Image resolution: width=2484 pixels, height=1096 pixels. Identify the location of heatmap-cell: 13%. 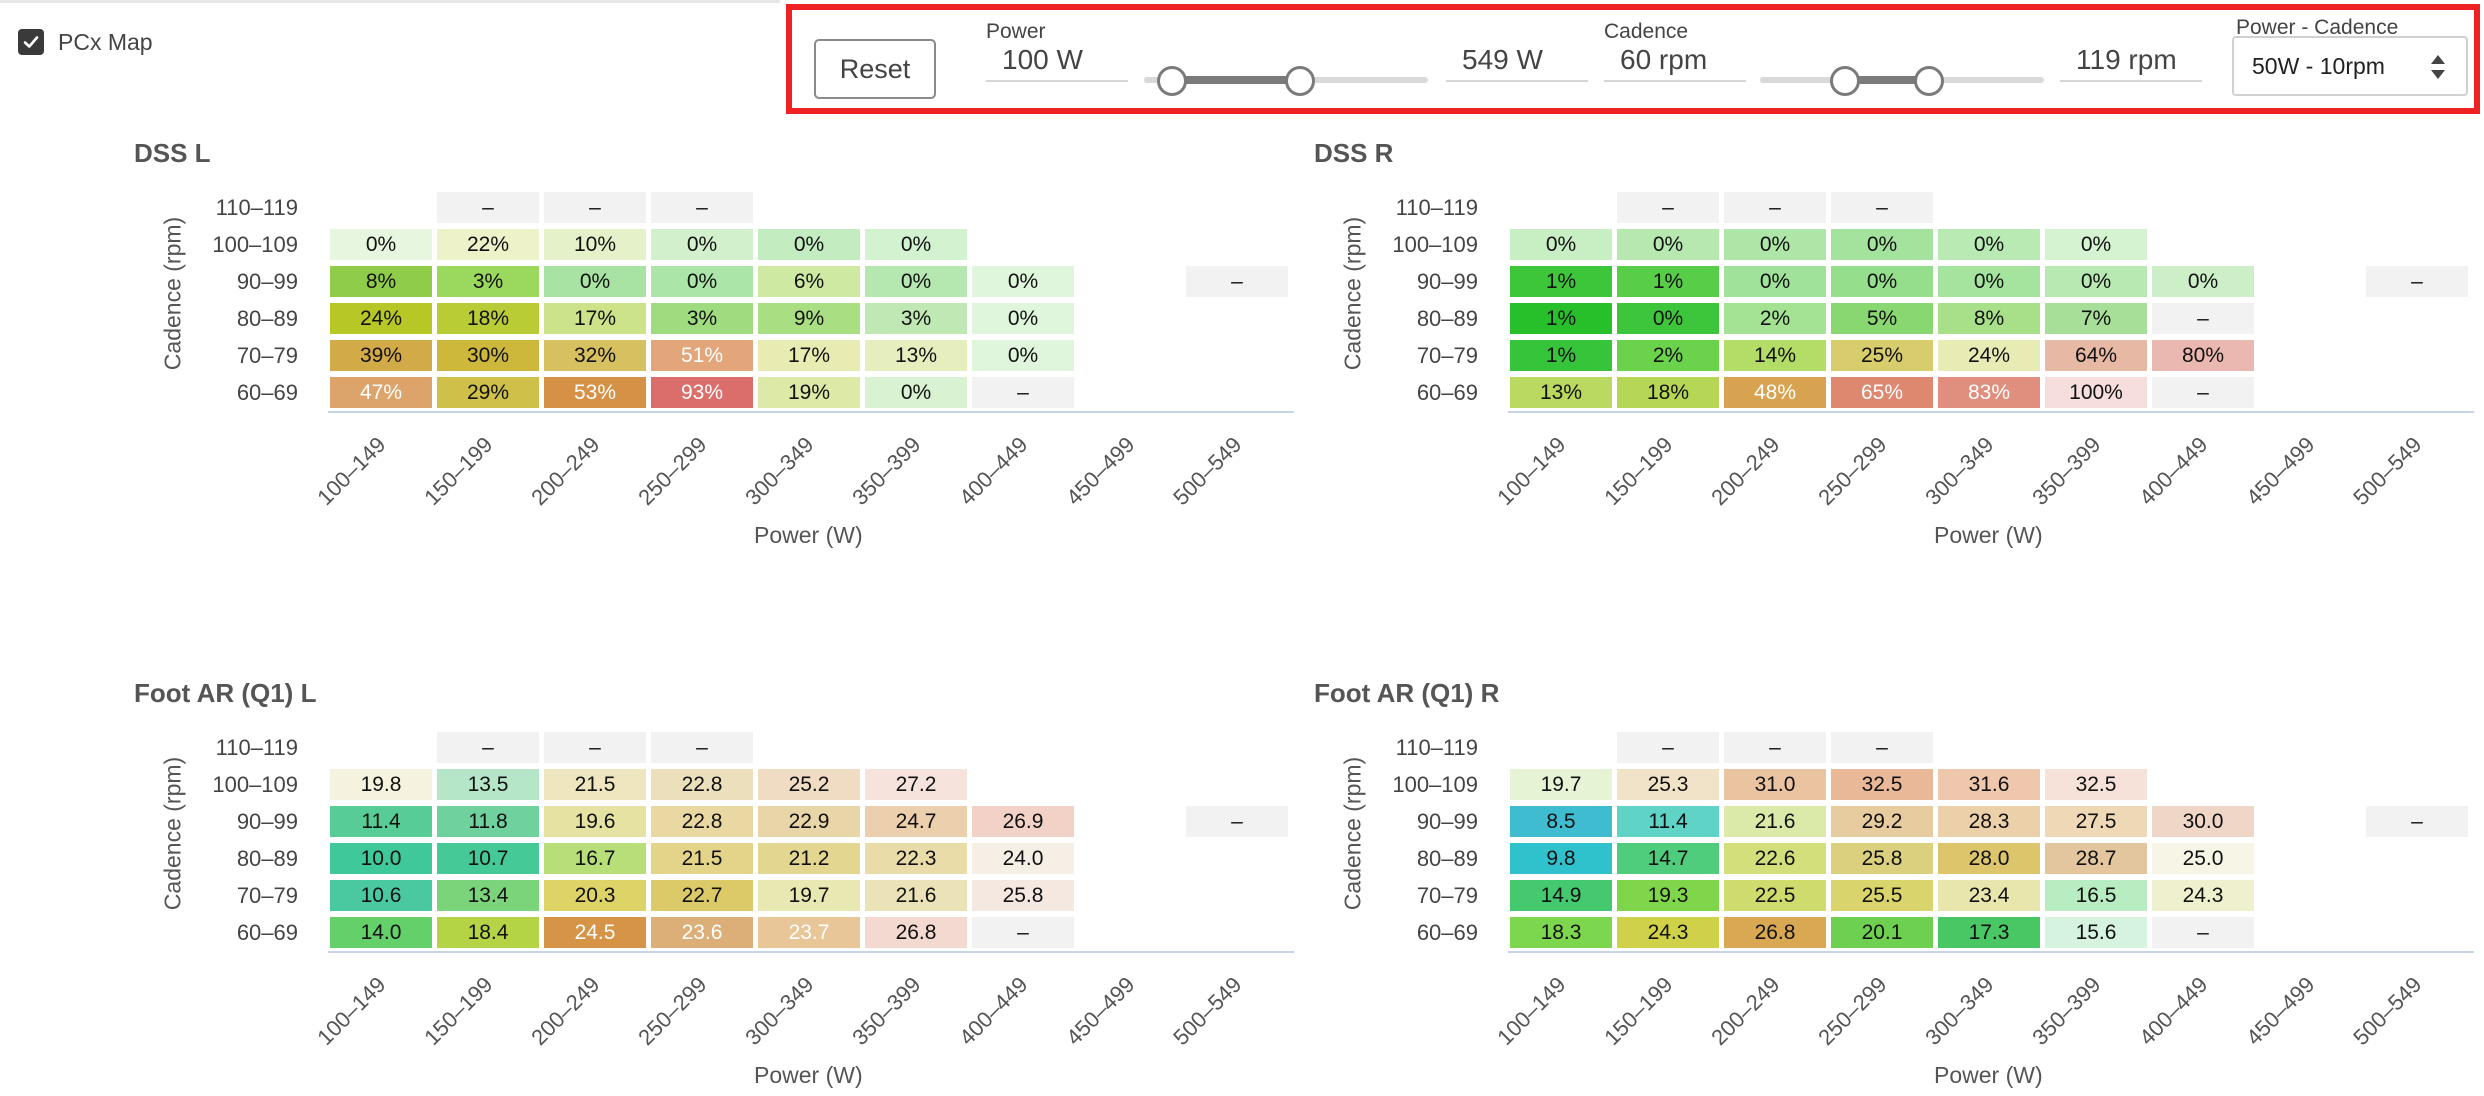
(916, 355).